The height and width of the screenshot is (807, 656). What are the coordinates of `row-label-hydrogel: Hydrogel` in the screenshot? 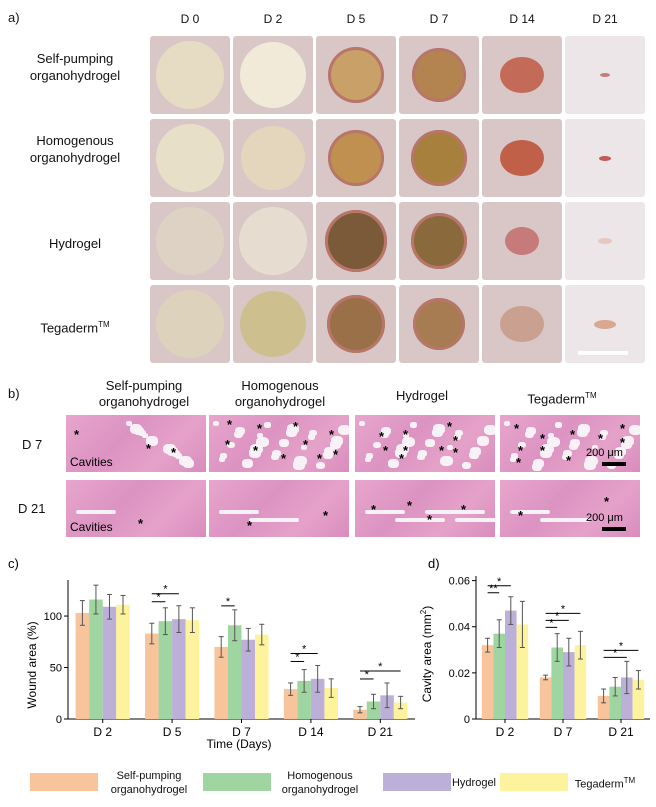 It's located at (75, 243).